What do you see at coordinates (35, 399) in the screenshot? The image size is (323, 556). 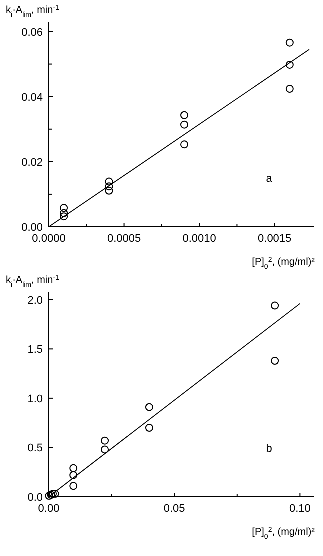 I see `y-tick-label: 1.0` at bounding box center [35, 399].